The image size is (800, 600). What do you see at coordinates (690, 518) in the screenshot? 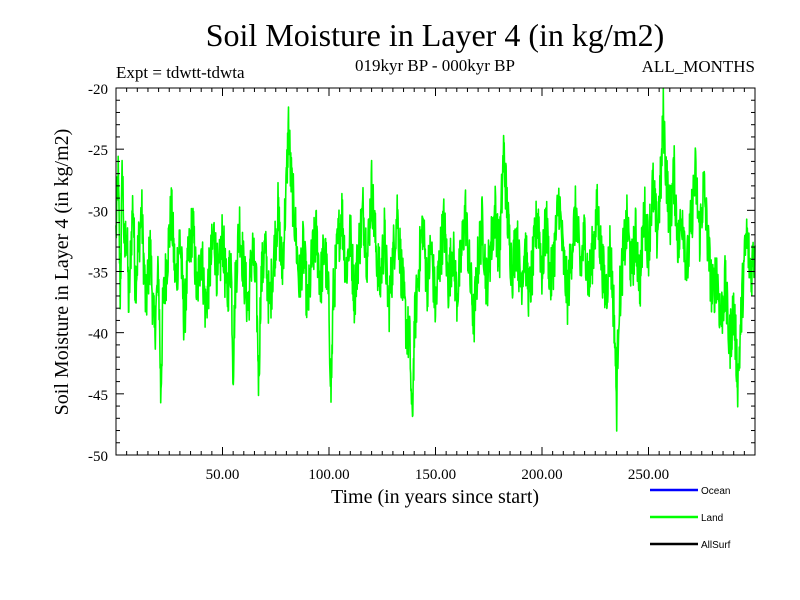
I see `legend: Ocean Land AllSurf` at bounding box center [690, 518].